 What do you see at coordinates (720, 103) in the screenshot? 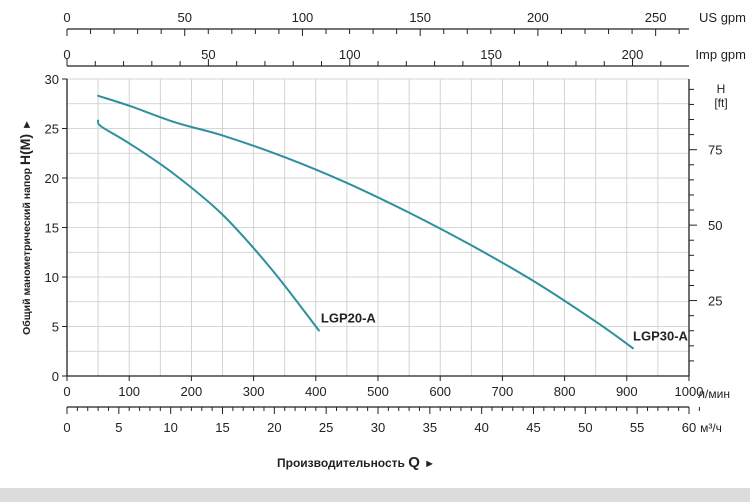
I see `ft-axis-label-bottom: [ft]` at bounding box center [720, 103].